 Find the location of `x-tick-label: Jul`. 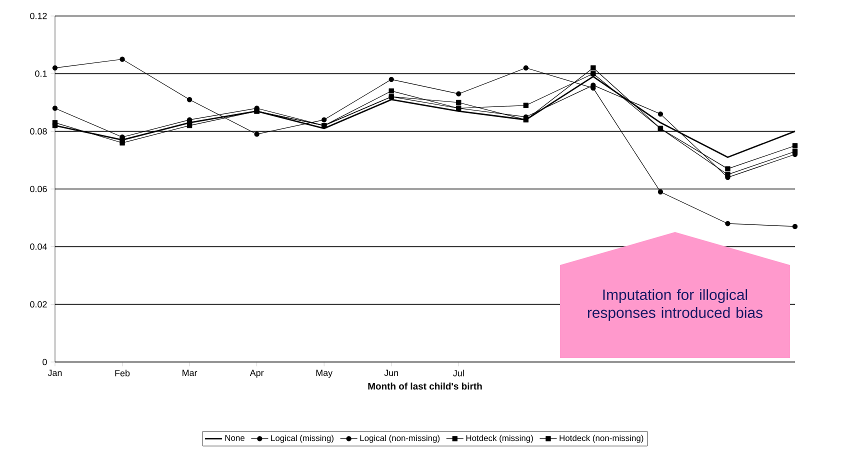

x-tick-label: Jul is located at coordinates (458, 373).